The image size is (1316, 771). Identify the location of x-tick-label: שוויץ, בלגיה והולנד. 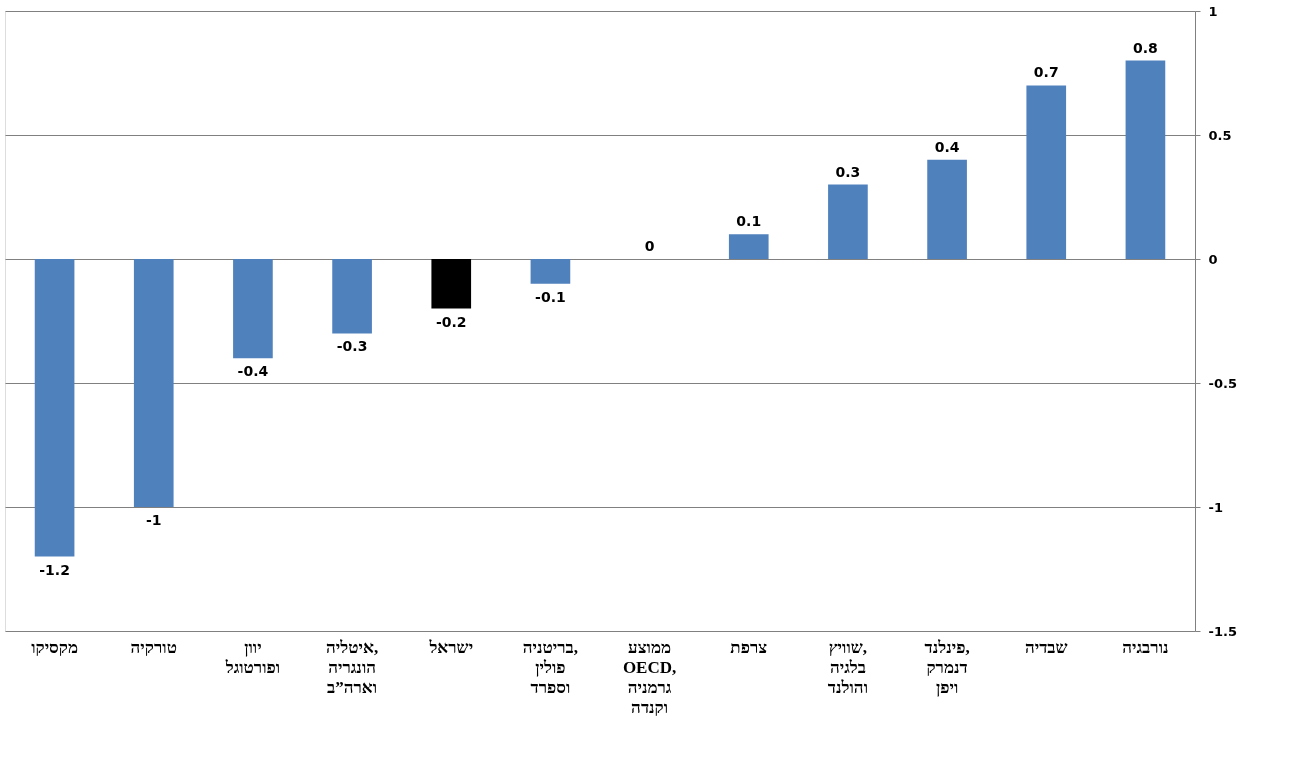
(847, 667).